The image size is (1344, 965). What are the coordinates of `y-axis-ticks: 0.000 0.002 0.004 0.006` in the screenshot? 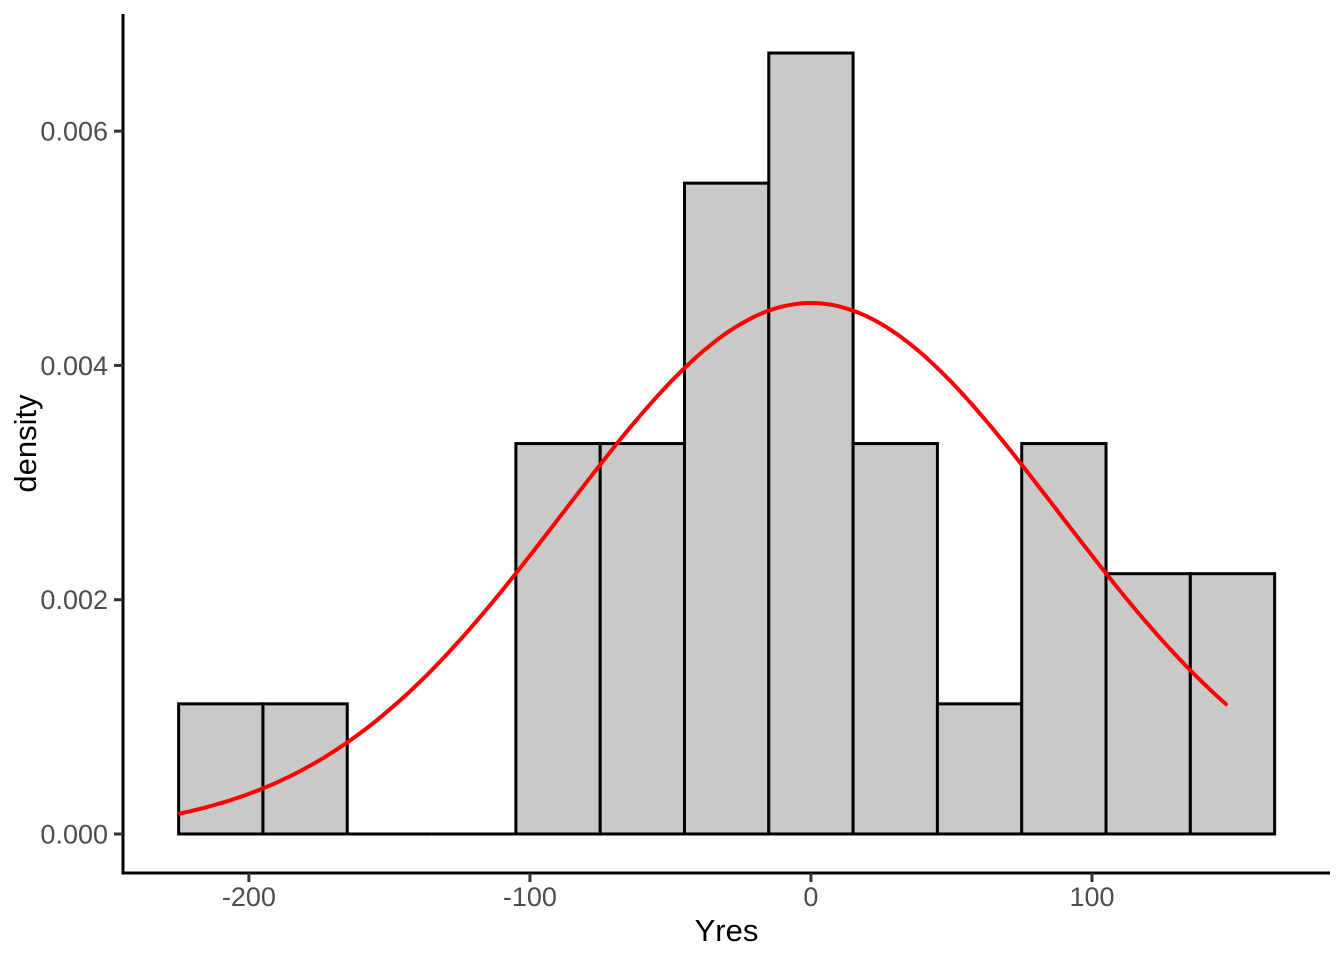 It's located at (81, 483).